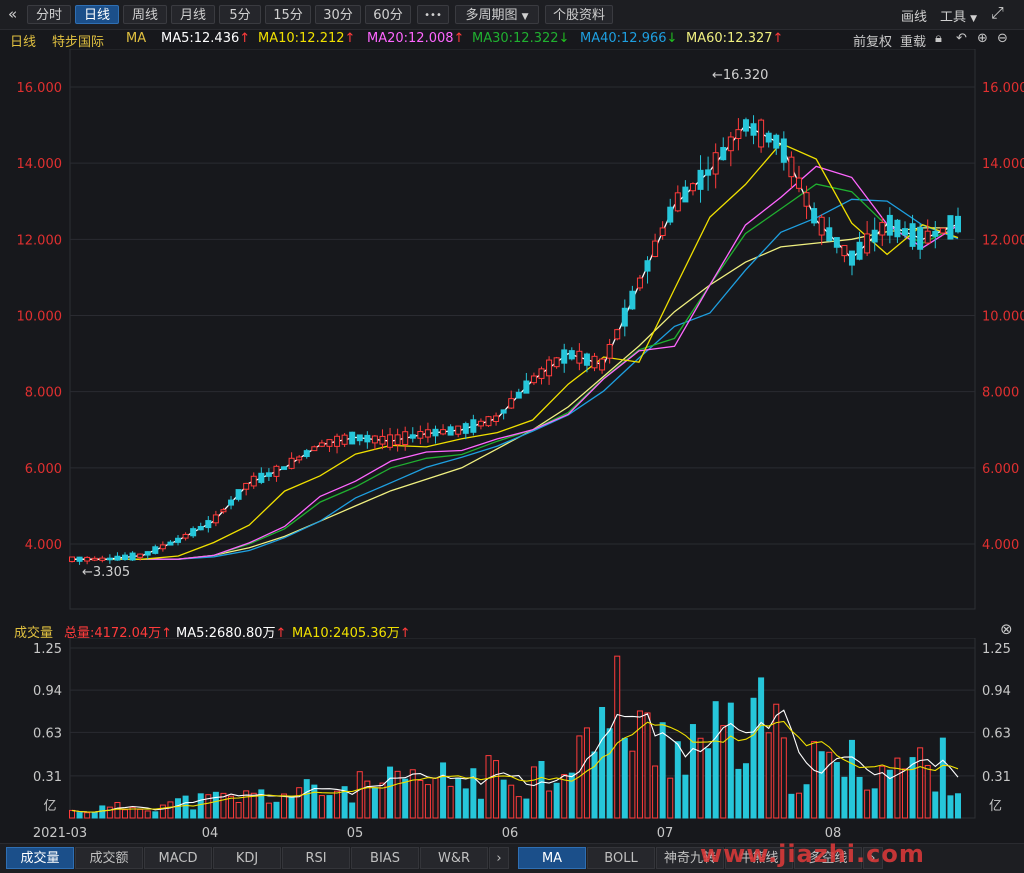  What do you see at coordinates (288, 14) in the screenshot?
I see `period-button-15min: 15分` at bounding box center [288, 14].